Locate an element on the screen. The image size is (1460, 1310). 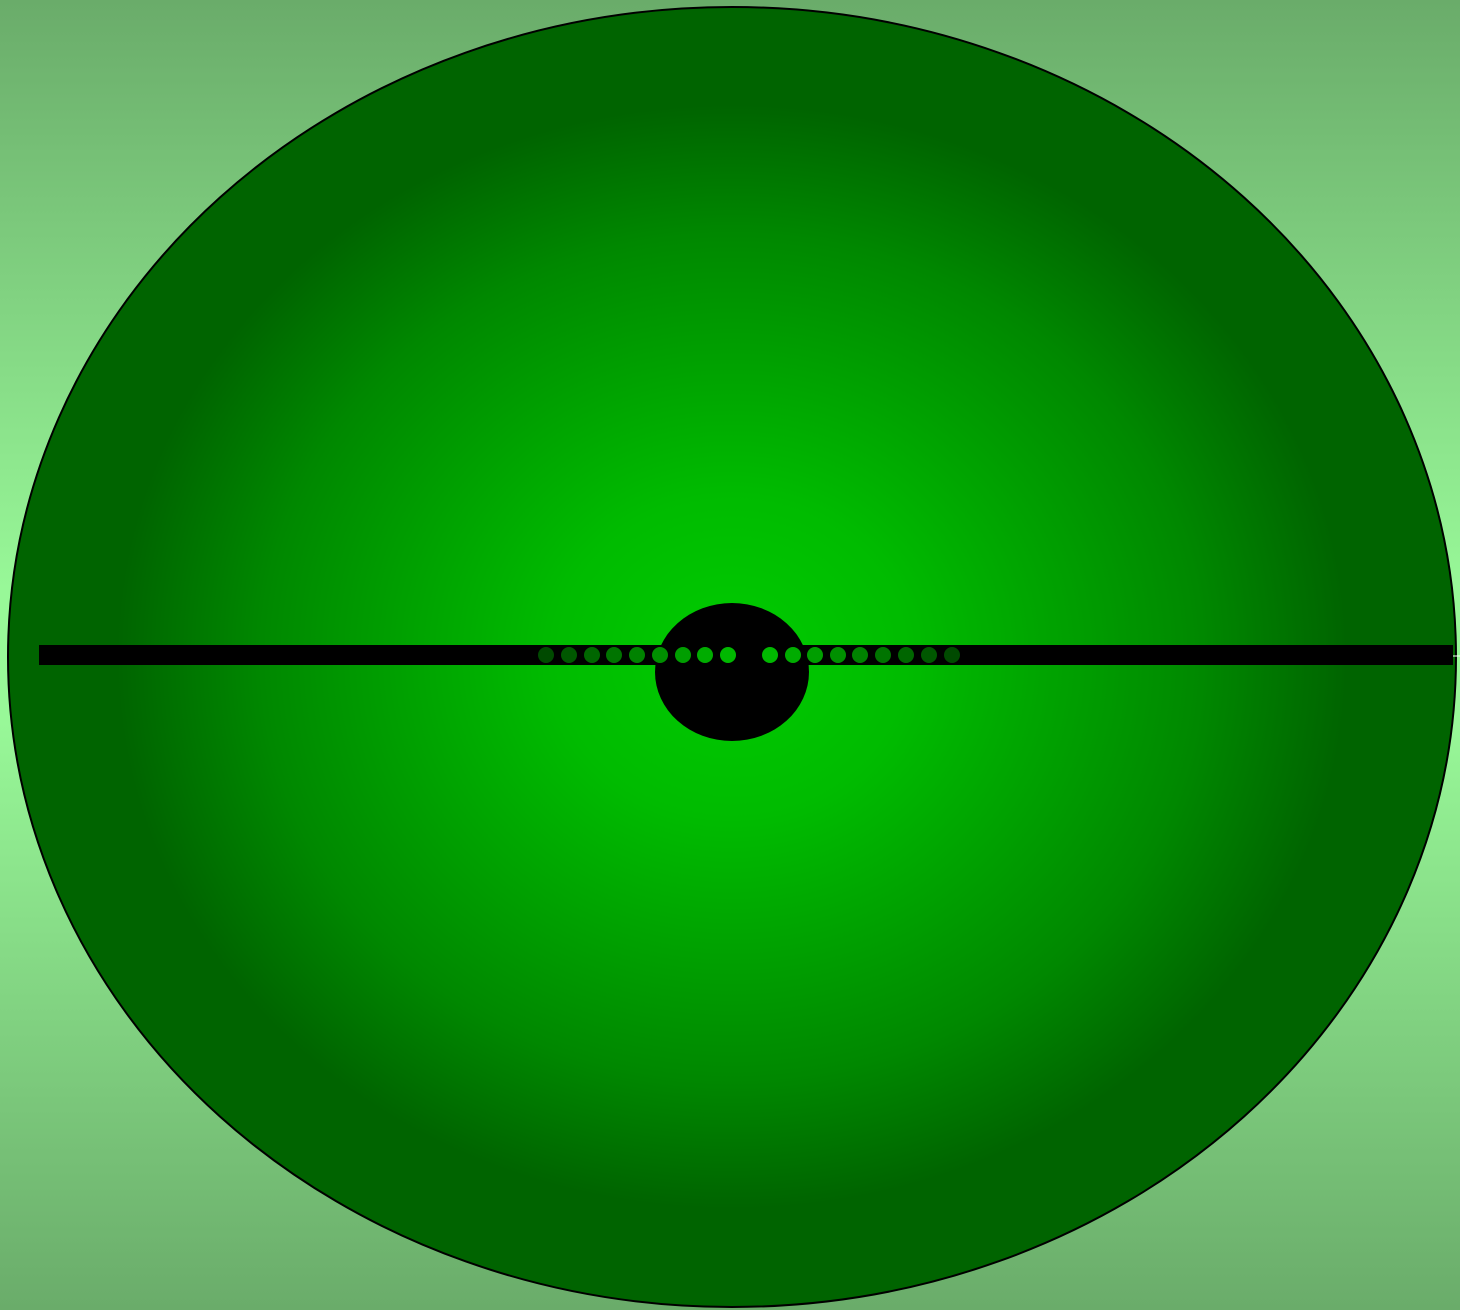
dots-left is located at coordinates (637, 655).